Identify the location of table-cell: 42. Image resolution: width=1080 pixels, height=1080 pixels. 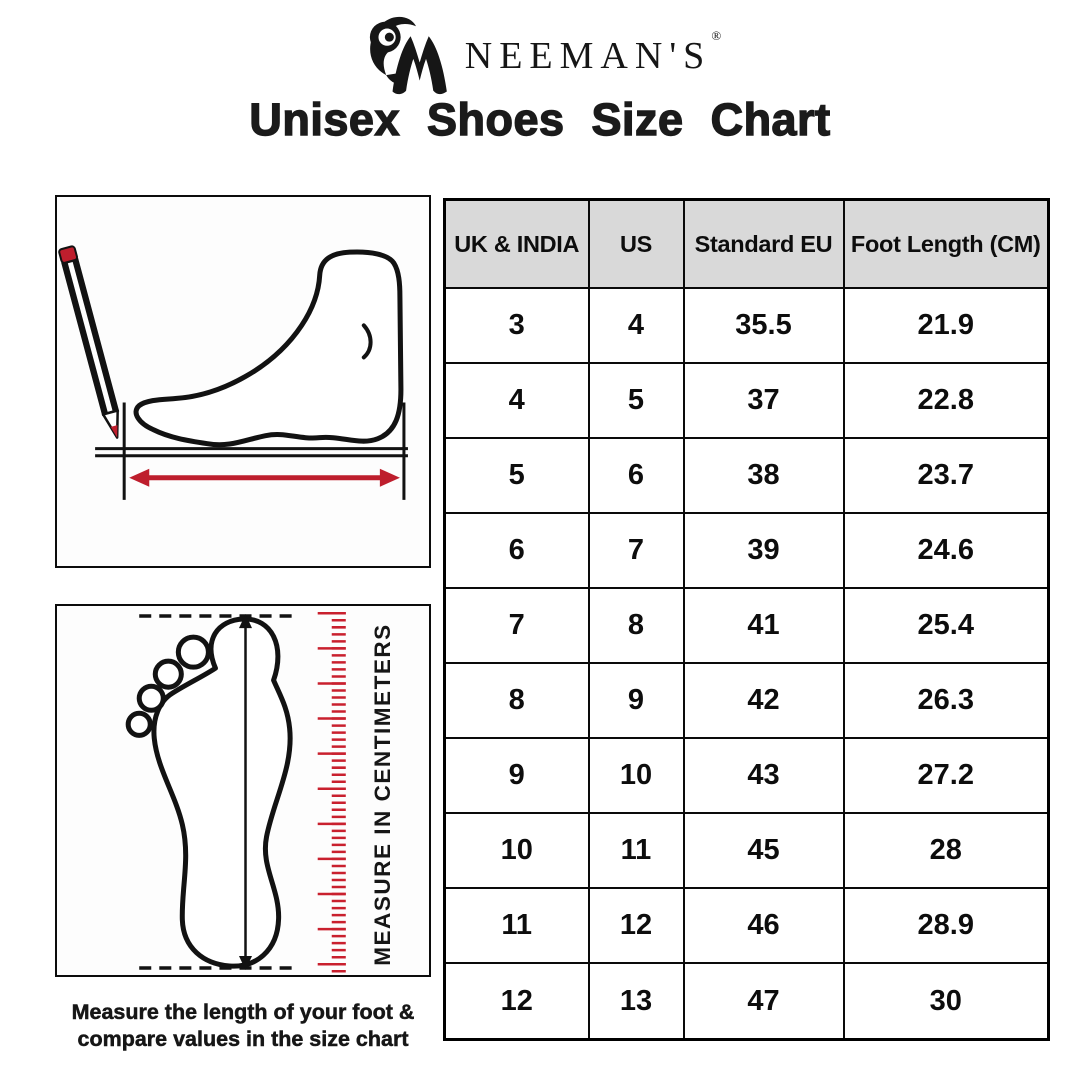
(763, 701).